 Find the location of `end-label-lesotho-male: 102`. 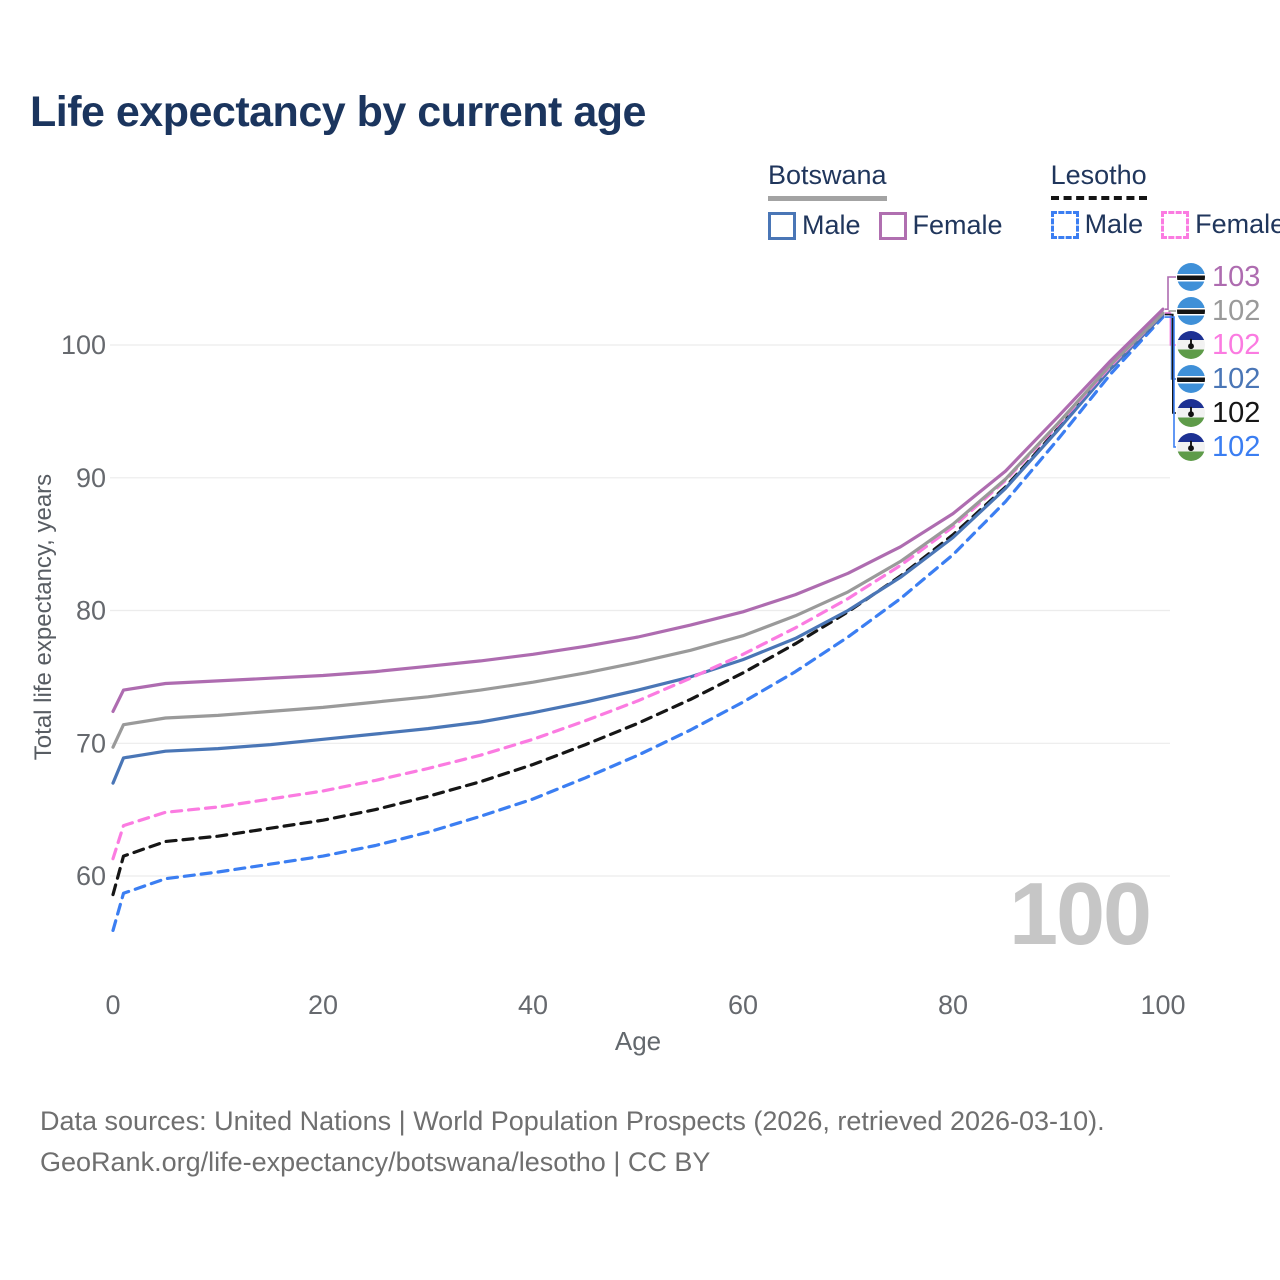

end-label-lesotho-male: 102 is located at coordinates (1218, 447).